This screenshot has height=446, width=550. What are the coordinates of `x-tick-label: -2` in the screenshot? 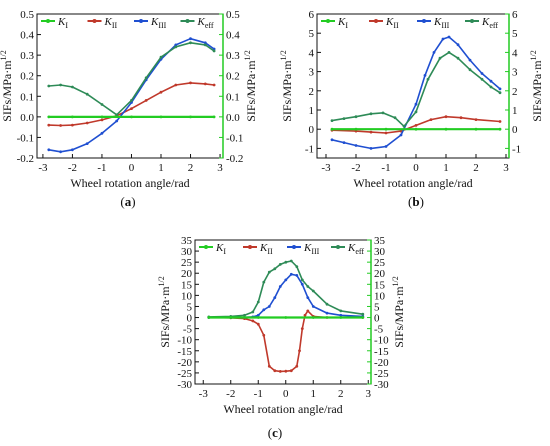 It's located at (230, 394).